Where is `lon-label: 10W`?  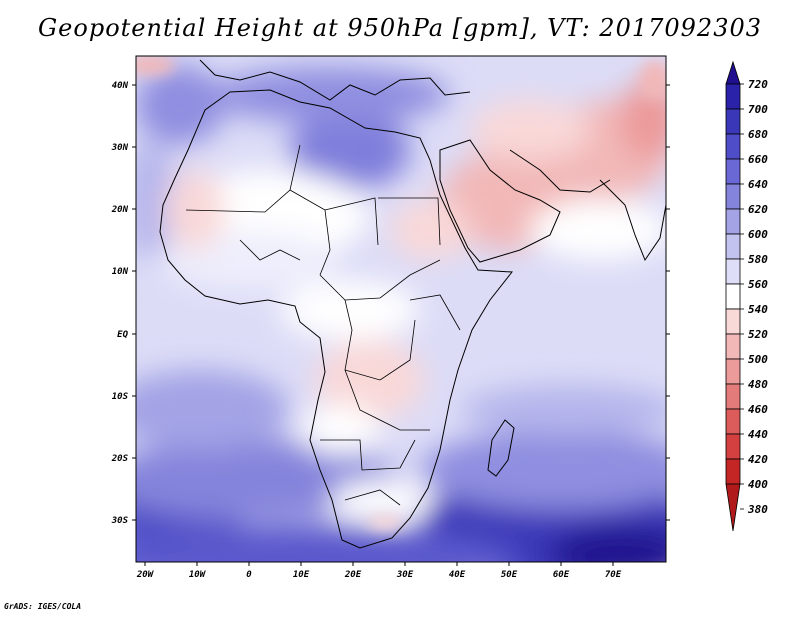 lon-label: 10W is located at coordinates (198, 575).